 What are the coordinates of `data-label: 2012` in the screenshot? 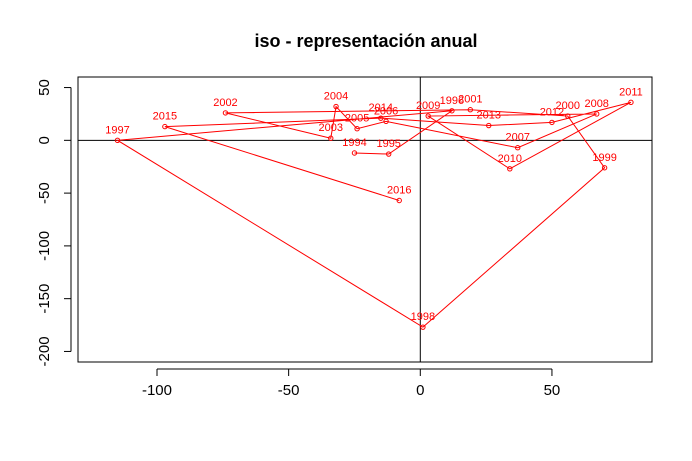 It's located at (552, 112).